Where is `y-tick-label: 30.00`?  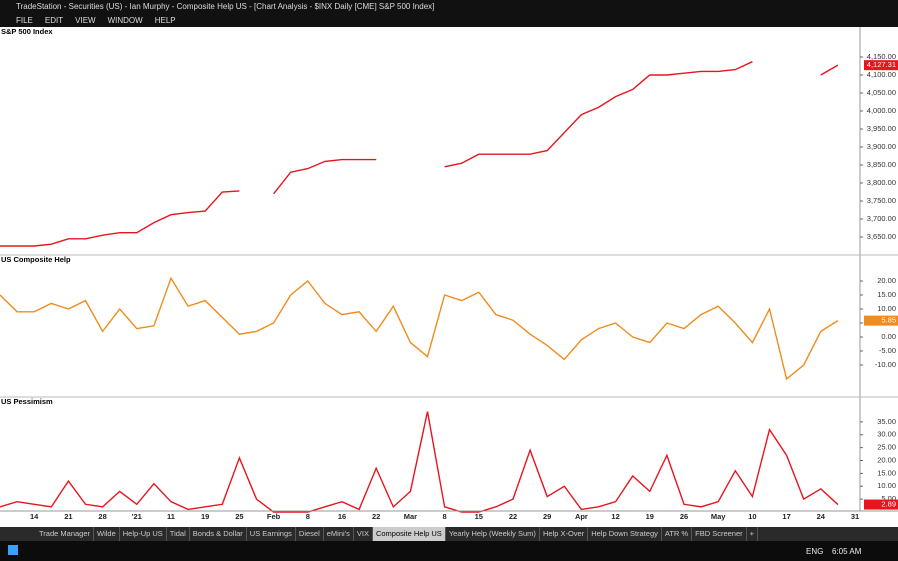
y-tick-label: 30.00 is located at coordinates (886, 434).